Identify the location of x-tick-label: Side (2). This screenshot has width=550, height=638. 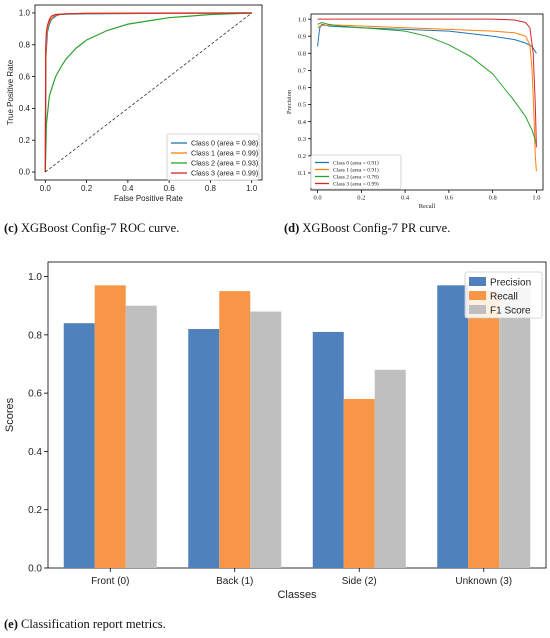
(359, 581).